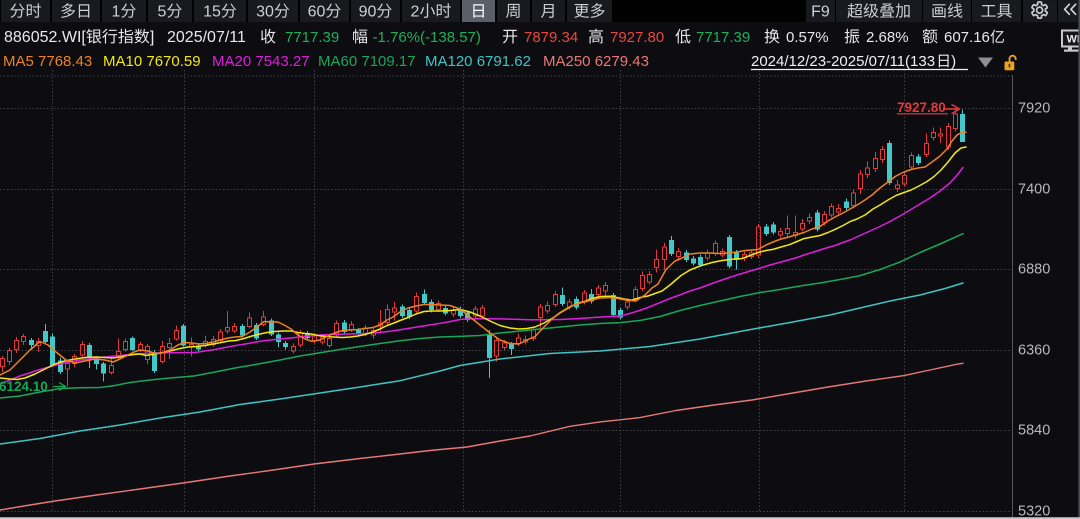 Image resolution: width=1080 pixels, height=519 pixels. Describe the element at coordinates (887, 37) in the screenshot. I see `svg-text: 2.68%` at that location.